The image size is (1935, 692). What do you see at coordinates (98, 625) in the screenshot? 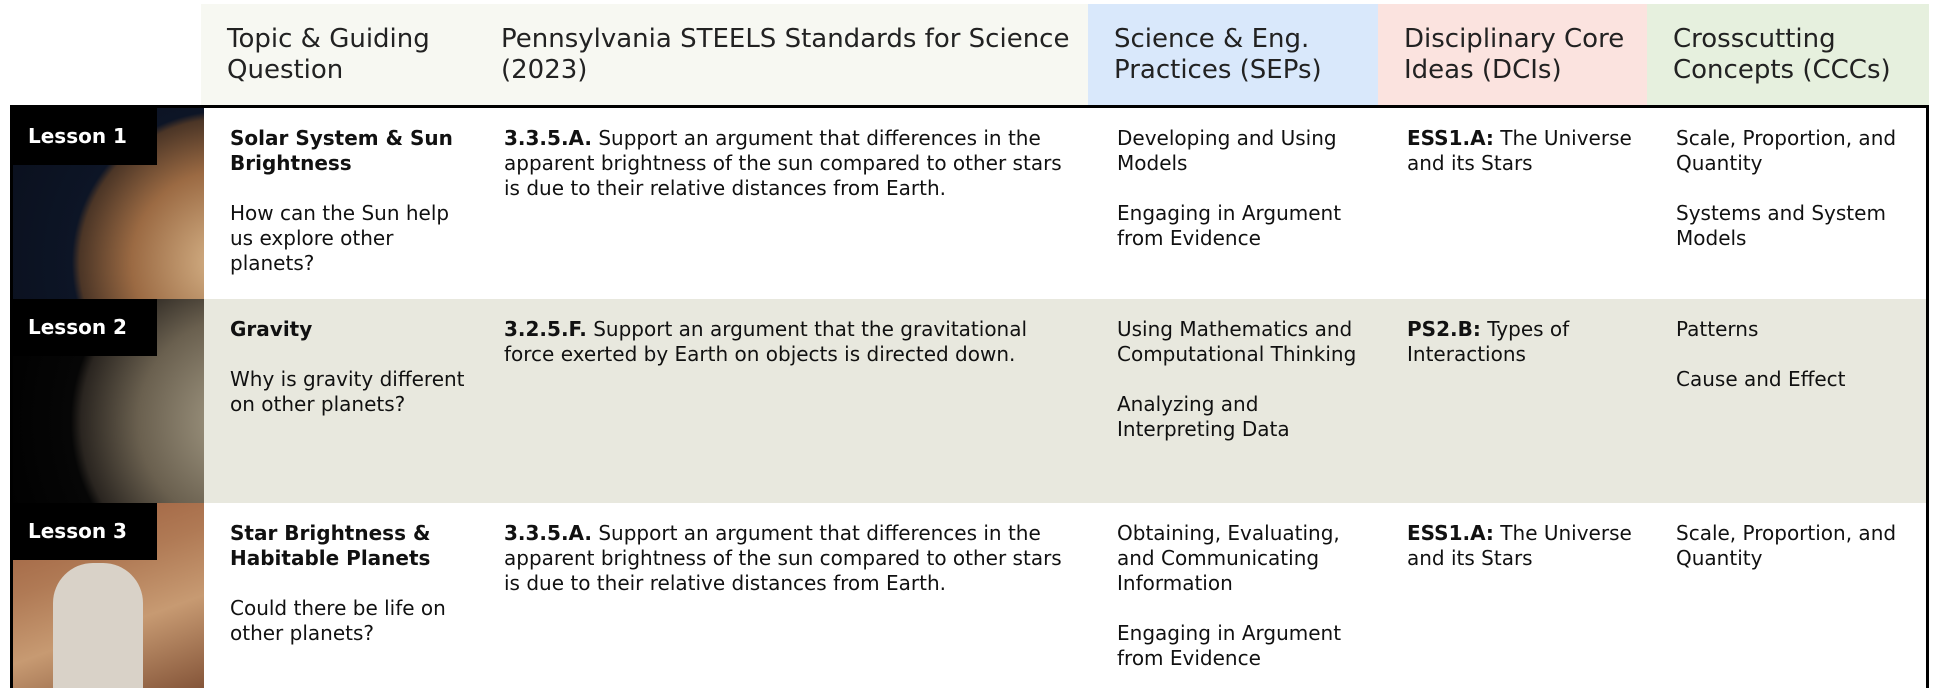
I see `astronaut` at bounding box center [98, 625].